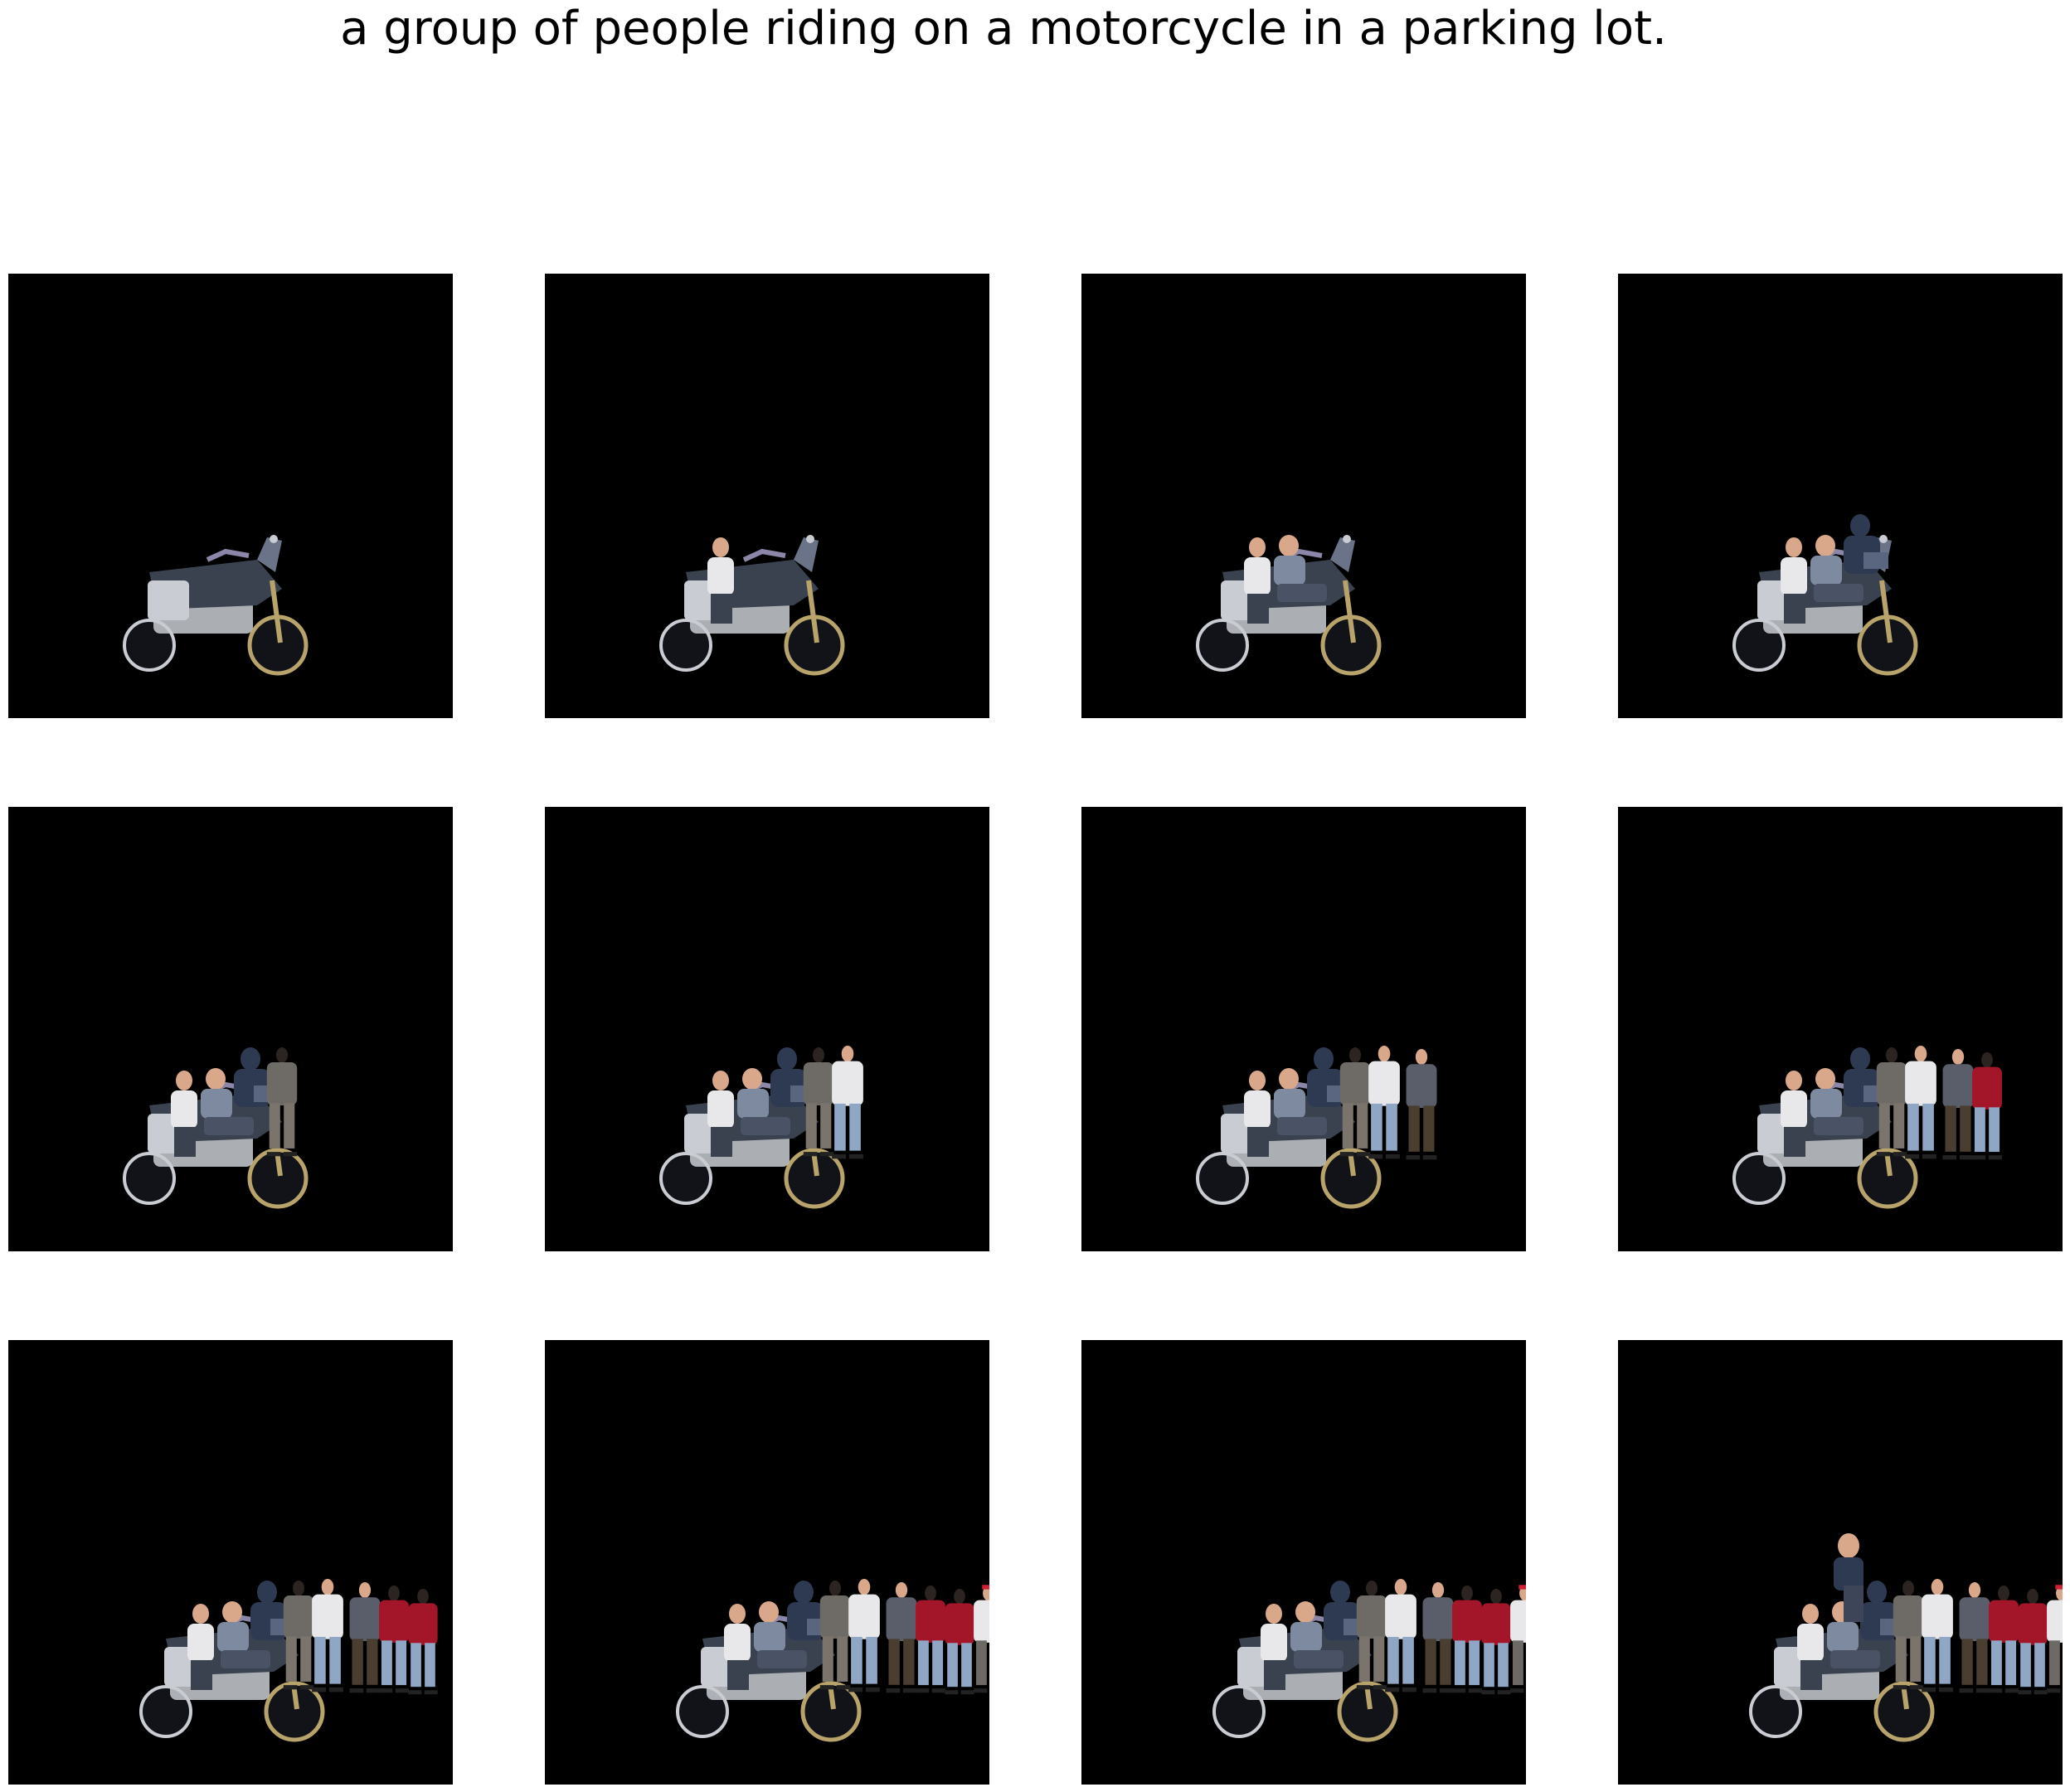 The image size is (2070, 1792). I want to click on panel-1-image, so click(231, 496).